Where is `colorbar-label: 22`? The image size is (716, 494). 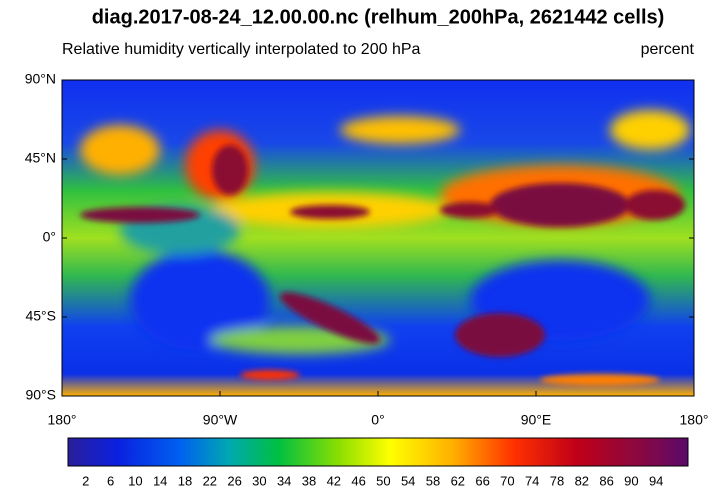 colorbar-label: 22 is located at coordinates (210, 480).